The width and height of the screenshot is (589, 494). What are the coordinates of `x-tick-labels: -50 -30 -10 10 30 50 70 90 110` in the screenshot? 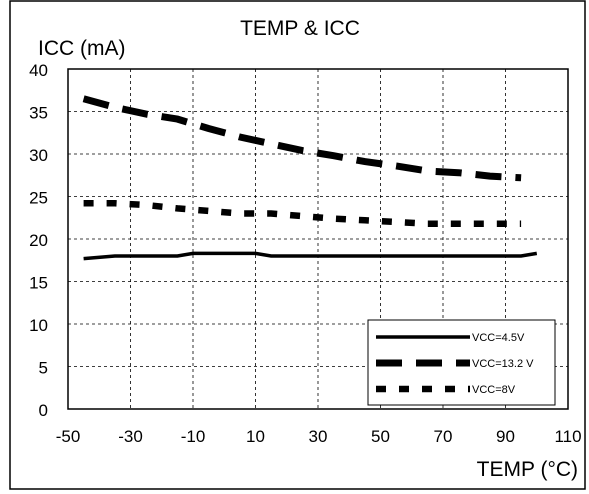 It's located at (319, 436).